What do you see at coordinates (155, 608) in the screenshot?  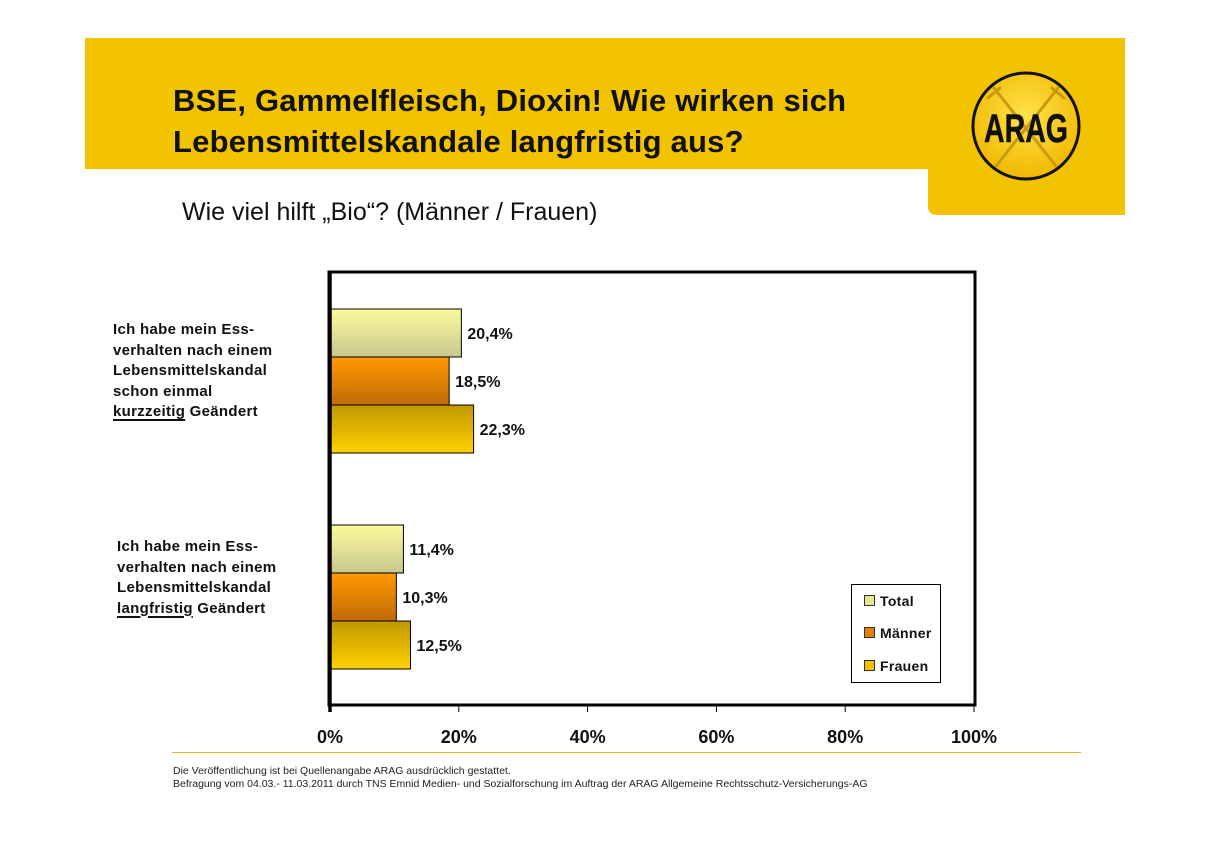 I see `emphasis-underlined: langfristig` at bounding box center [155, 608].